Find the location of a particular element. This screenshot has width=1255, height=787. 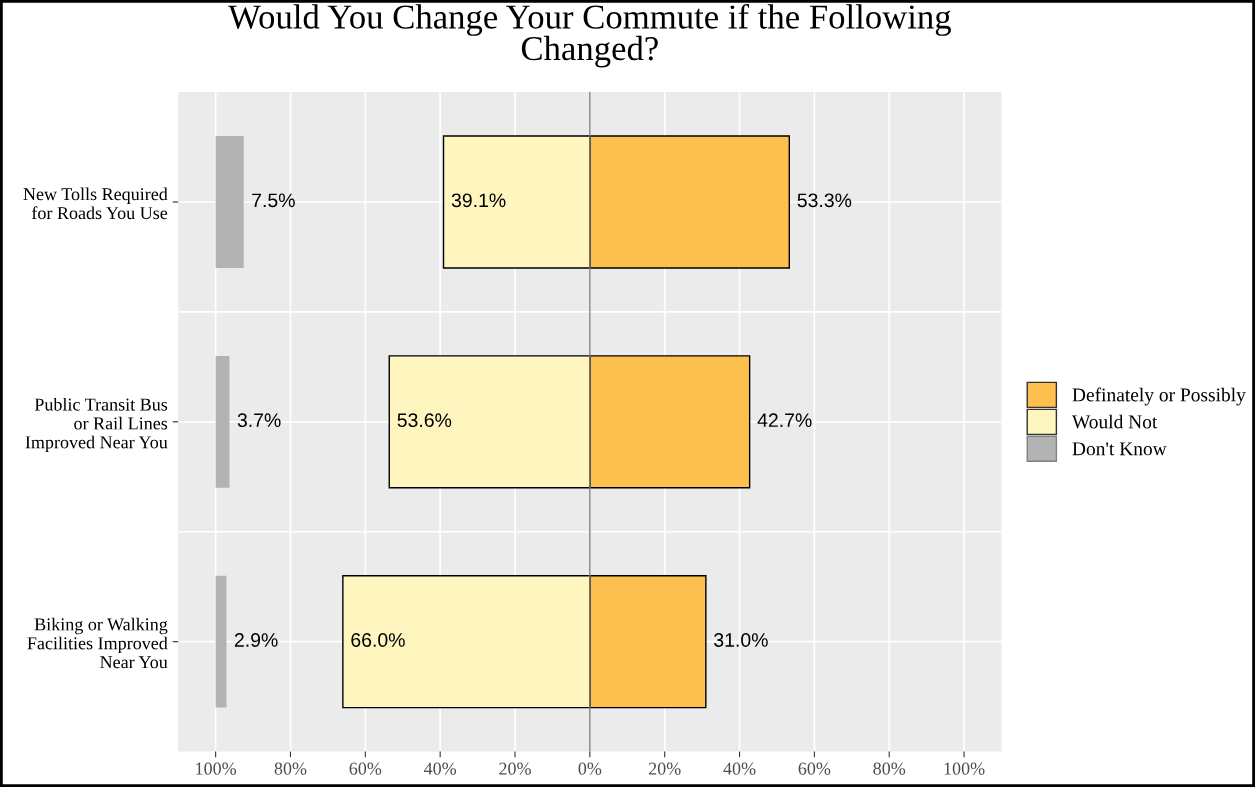

data-label: 39.1% is located at coordinates (478, 200).